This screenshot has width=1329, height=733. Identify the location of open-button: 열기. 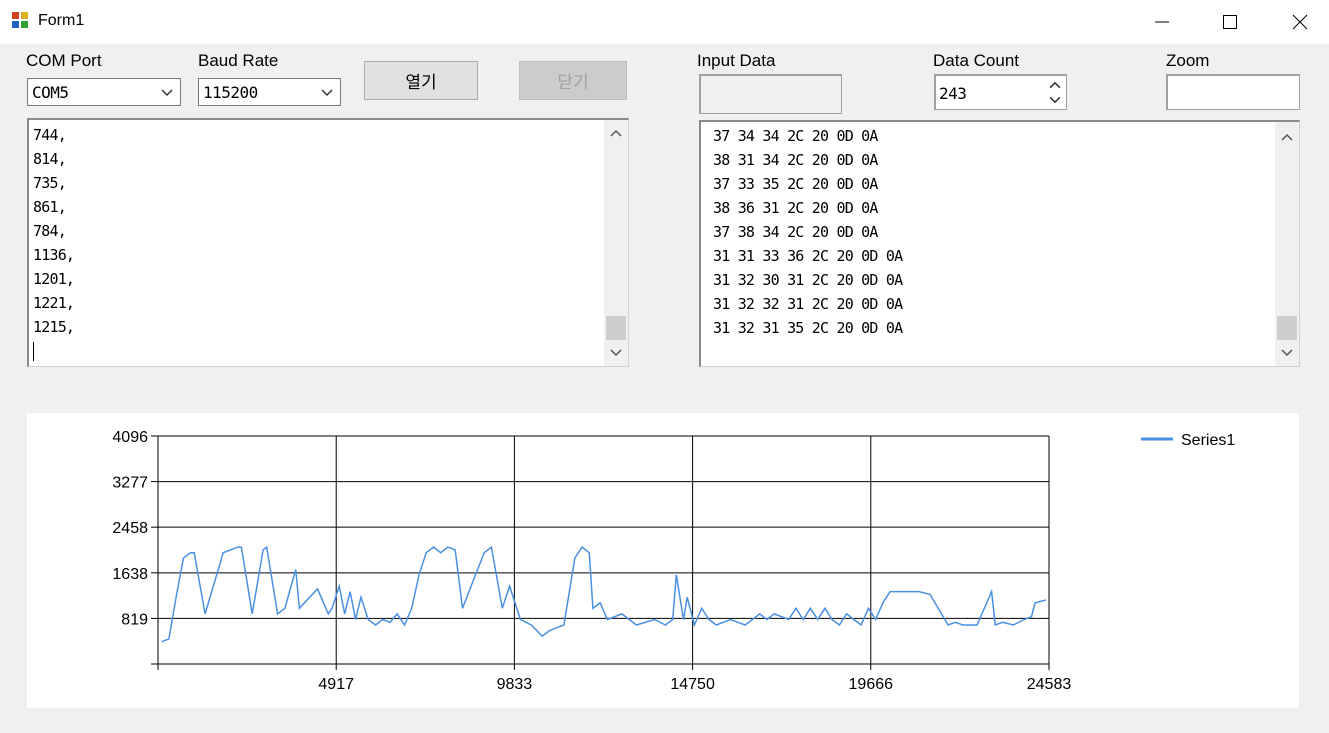
(421, 80).